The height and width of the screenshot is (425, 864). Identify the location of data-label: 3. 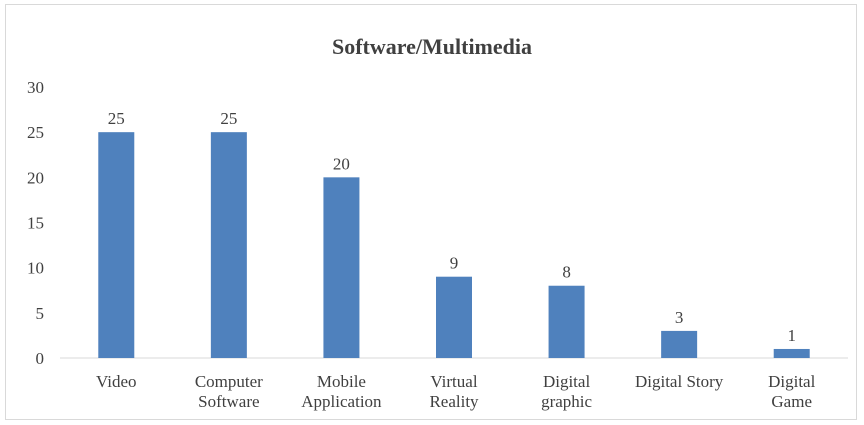
(679, 317).